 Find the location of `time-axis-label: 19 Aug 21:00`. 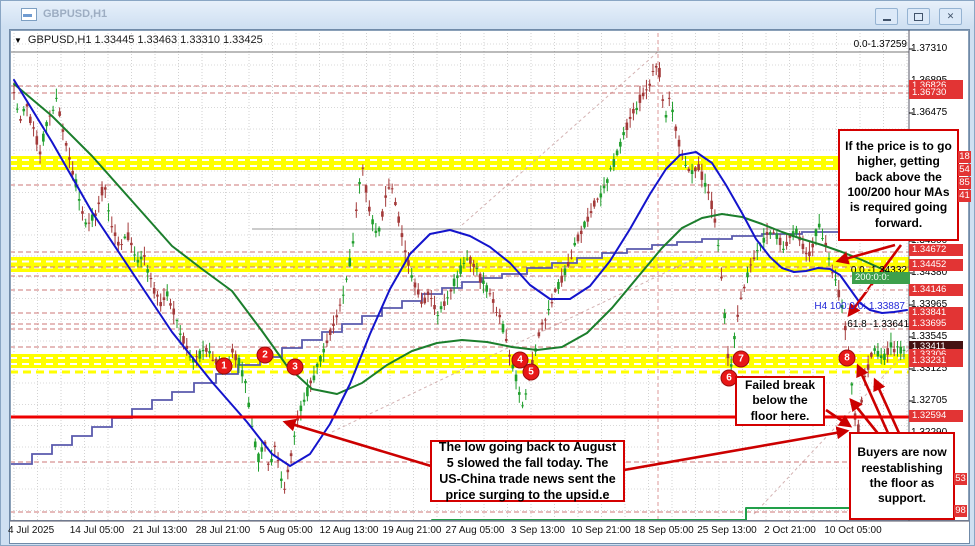

time-axis-label: 19 Aug 21:00 is located at coordinates (412, 530).